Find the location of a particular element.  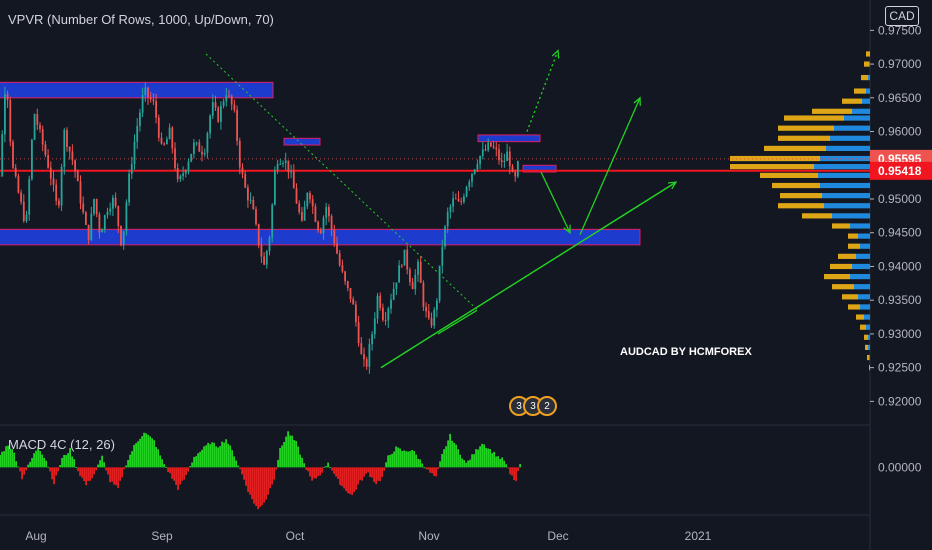

currency-button: CAD is located at coordinates (902, 16).